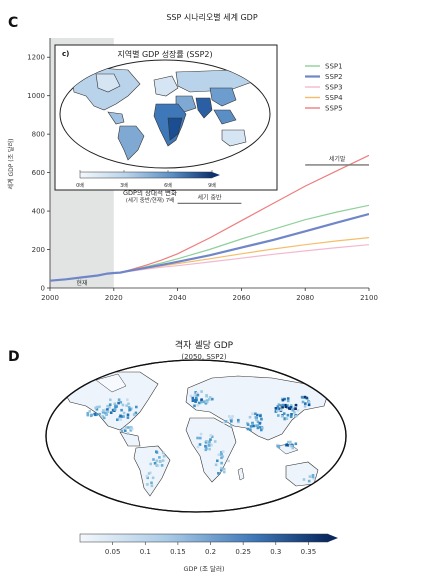 The image size is (425, 584). Describe the element at coordinates (334, 77) in the screenshot. I see `legend-label-ssp2: SSP2` at that location.